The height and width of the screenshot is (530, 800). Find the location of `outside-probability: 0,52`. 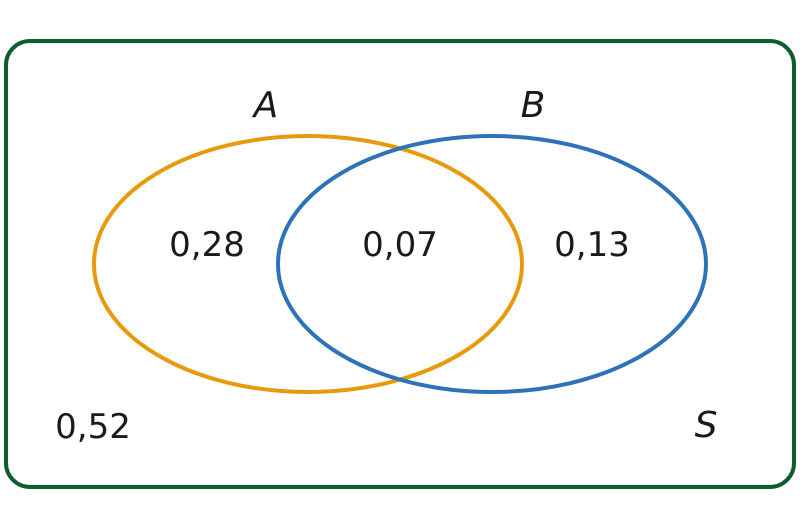

outside-probability: 0,52 is located at coordinates (93, 427).